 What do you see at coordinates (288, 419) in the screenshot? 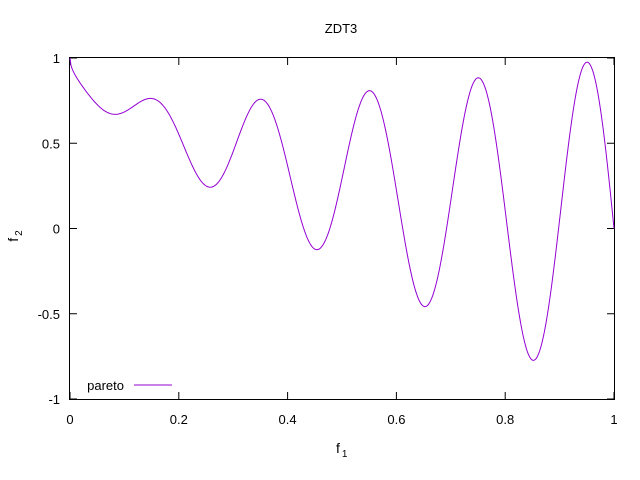
I see `x-tick-label: 0.4` at bounding box center [288, 419].